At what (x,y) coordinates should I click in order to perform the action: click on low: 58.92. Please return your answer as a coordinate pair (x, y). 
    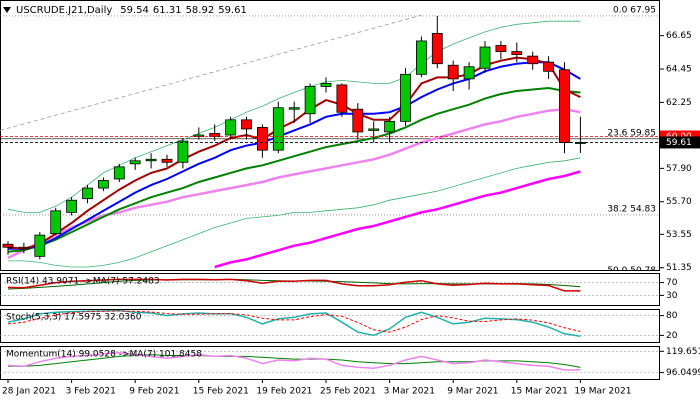
    Looking at the image, I should click on (200, 10).